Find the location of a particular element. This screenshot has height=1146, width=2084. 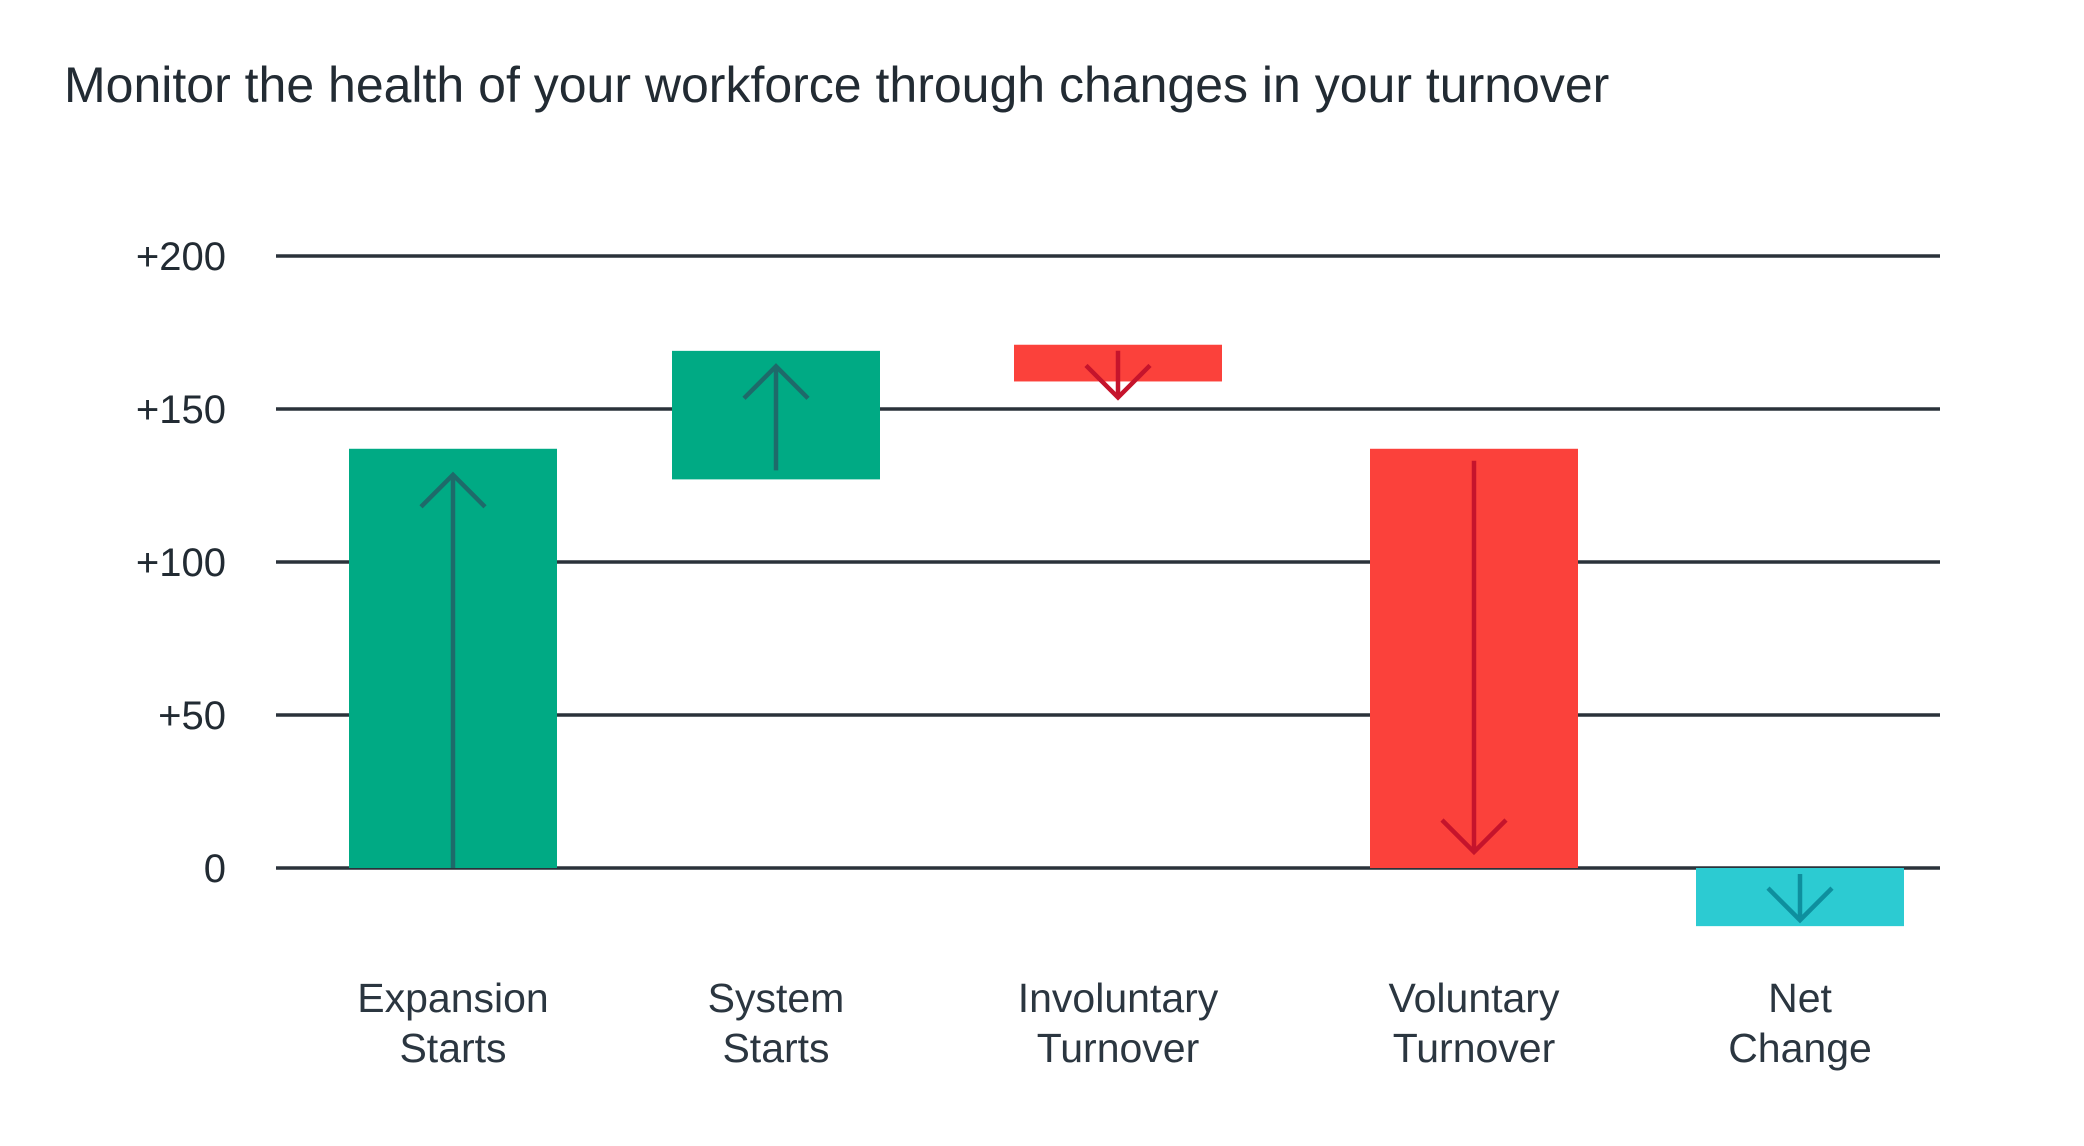

category-label-line: Voluntary is located at coordinates (1474, 998).